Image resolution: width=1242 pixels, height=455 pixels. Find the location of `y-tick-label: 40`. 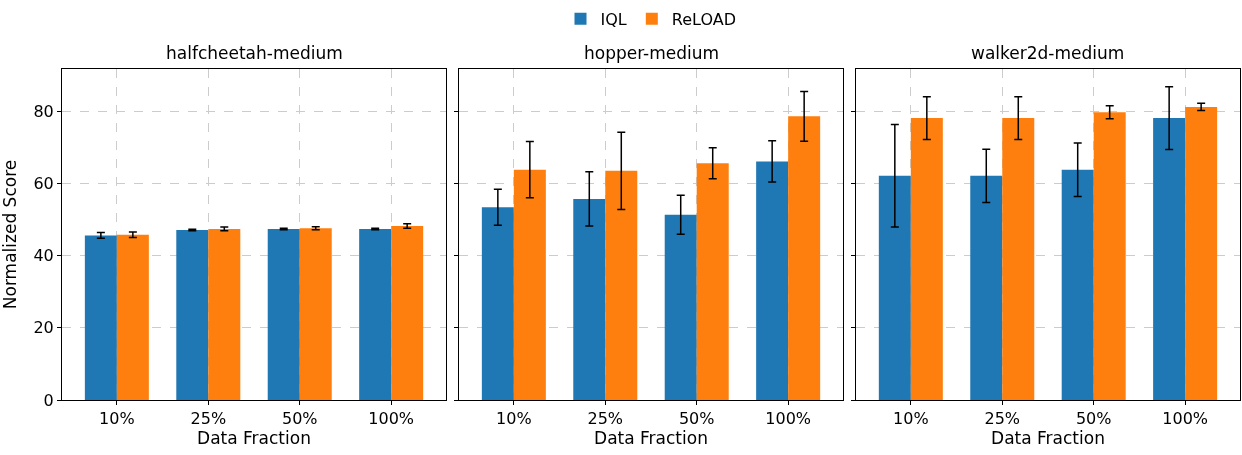

y-tick-label: 40 is located at coordinates (43, 256).